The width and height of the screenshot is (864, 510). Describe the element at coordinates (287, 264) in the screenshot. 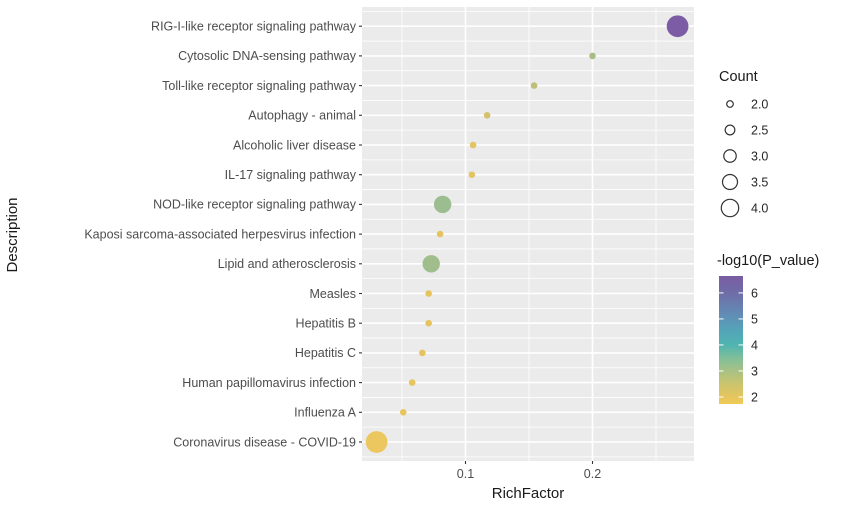

I see `y-category-label: Lipid and atherosclerosis` at that location.